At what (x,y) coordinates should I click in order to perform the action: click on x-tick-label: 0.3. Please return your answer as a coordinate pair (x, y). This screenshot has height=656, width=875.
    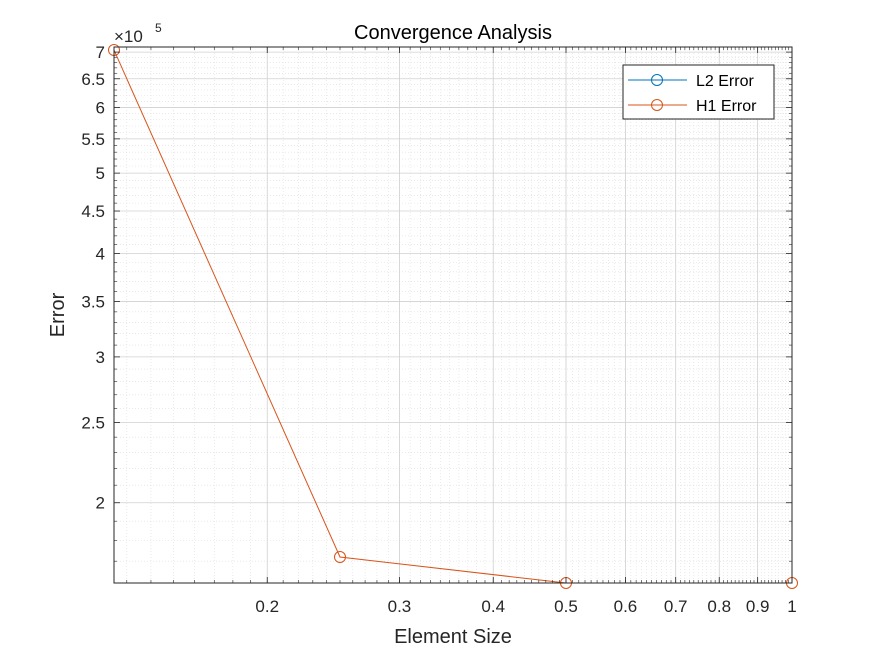
    Looking at the image, I should click on (400, 606).